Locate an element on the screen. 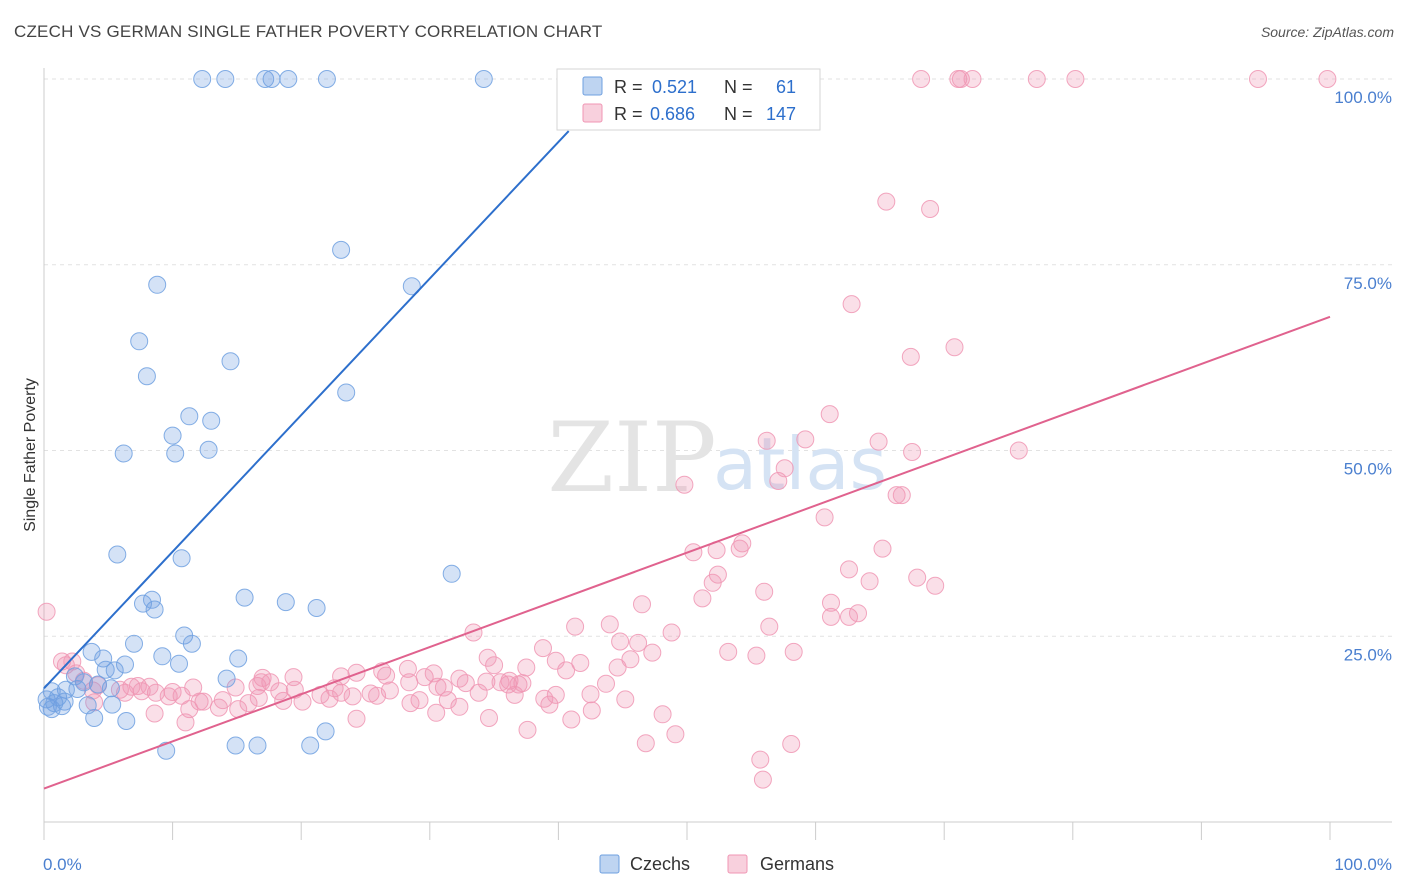  series-legend: Czechs Germans is located at coordinates (716, 864).